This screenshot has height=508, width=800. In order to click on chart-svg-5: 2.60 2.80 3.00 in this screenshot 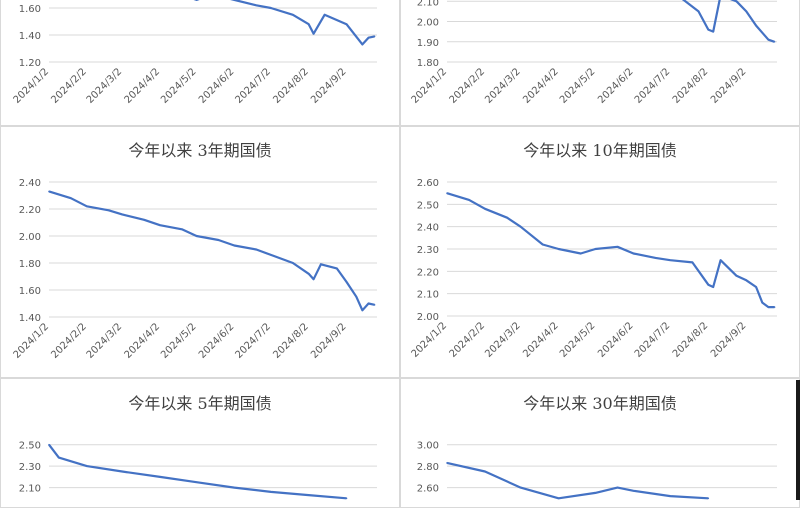, I will do `click(597, 470)`.